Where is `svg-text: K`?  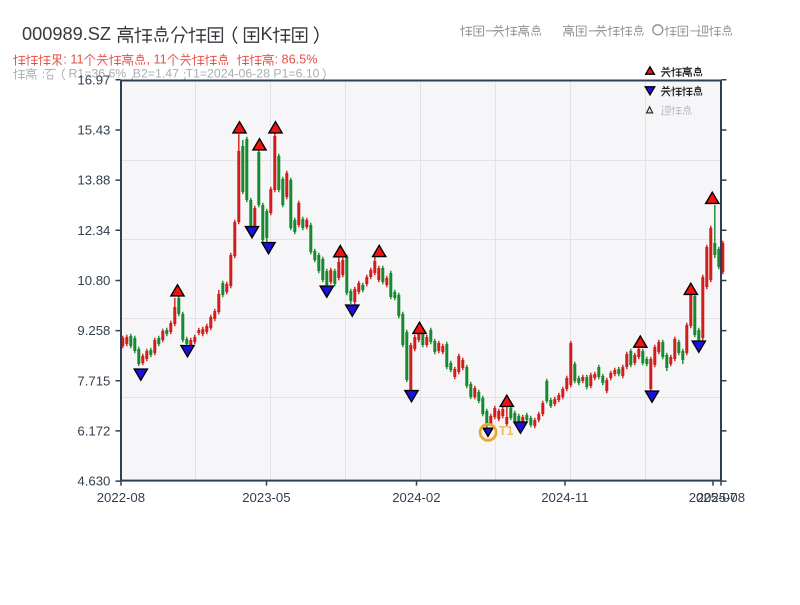 svg-text: K is located at coordinates (267, 34).